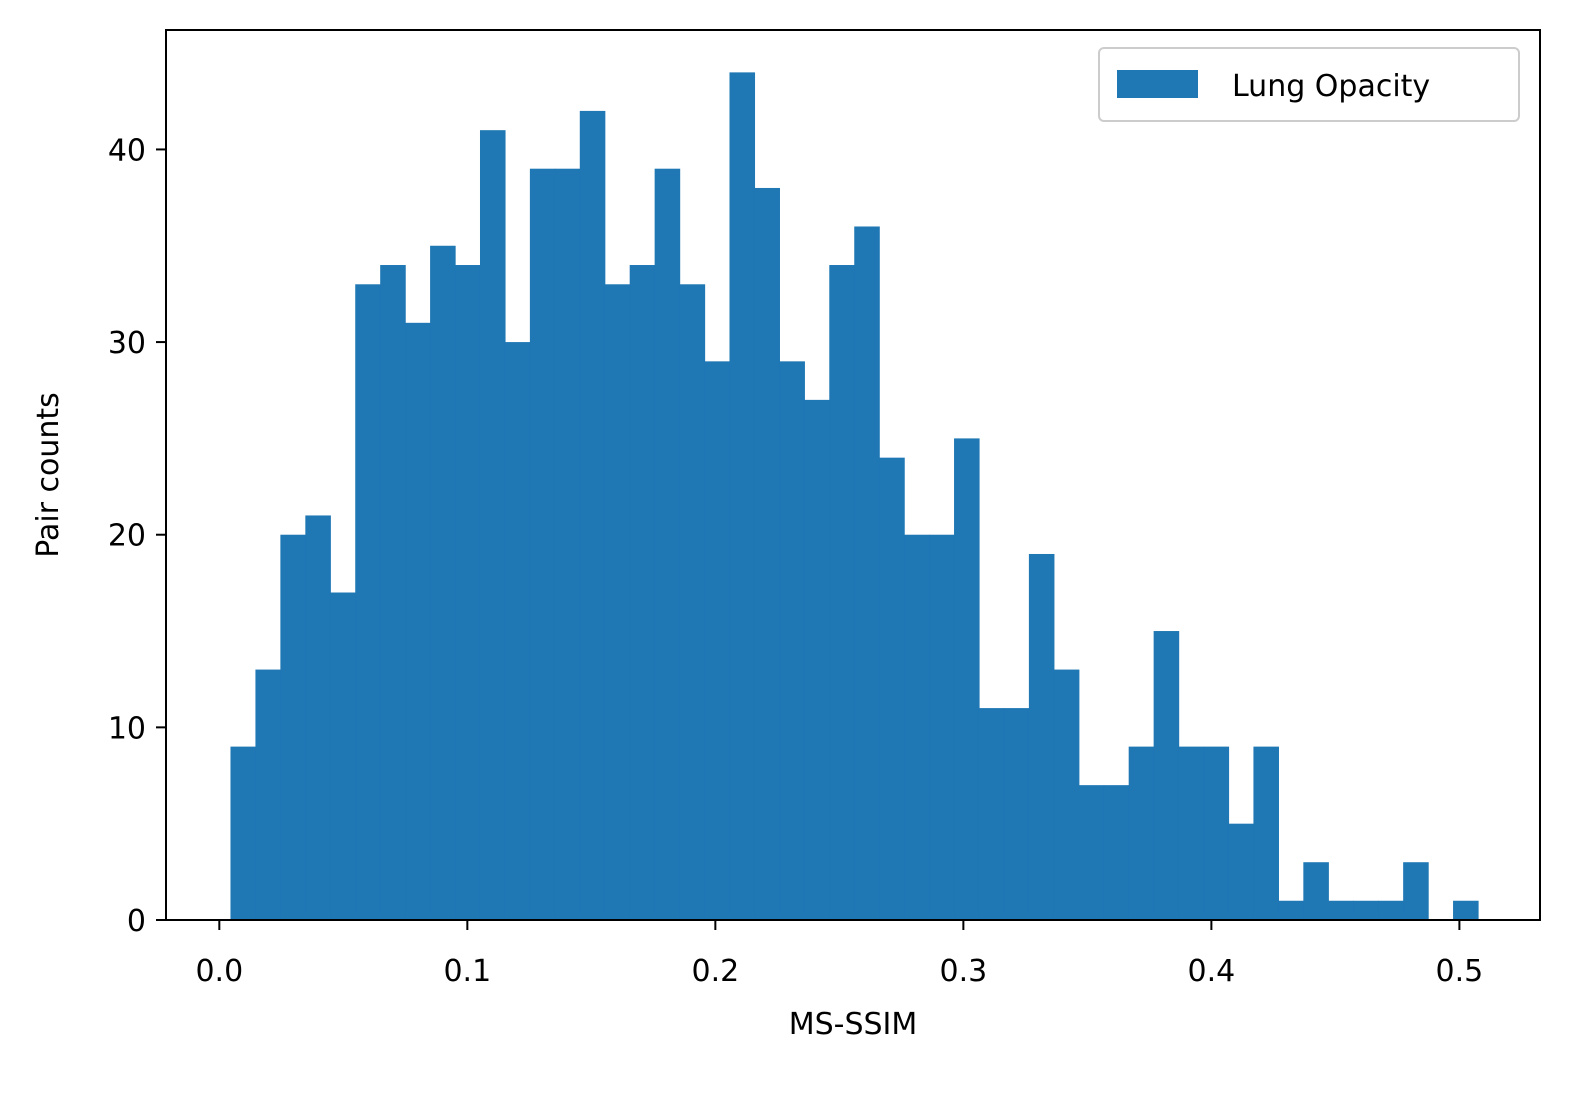 This screenshot has height=1095, width=1593. What do you see at coordinates (127, 728) in the screenshot?
I see `y-tick-label-1: 10` at bounding box center [127, 728].